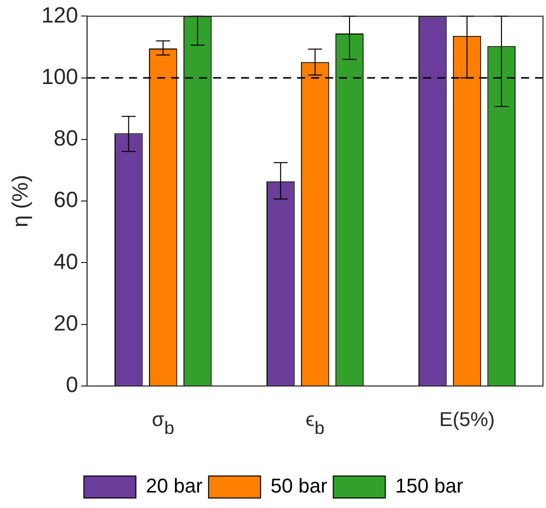 The height and width of the screenshot is (508, 546). I want to click on y-tick-label: 40, so click(66, 261).